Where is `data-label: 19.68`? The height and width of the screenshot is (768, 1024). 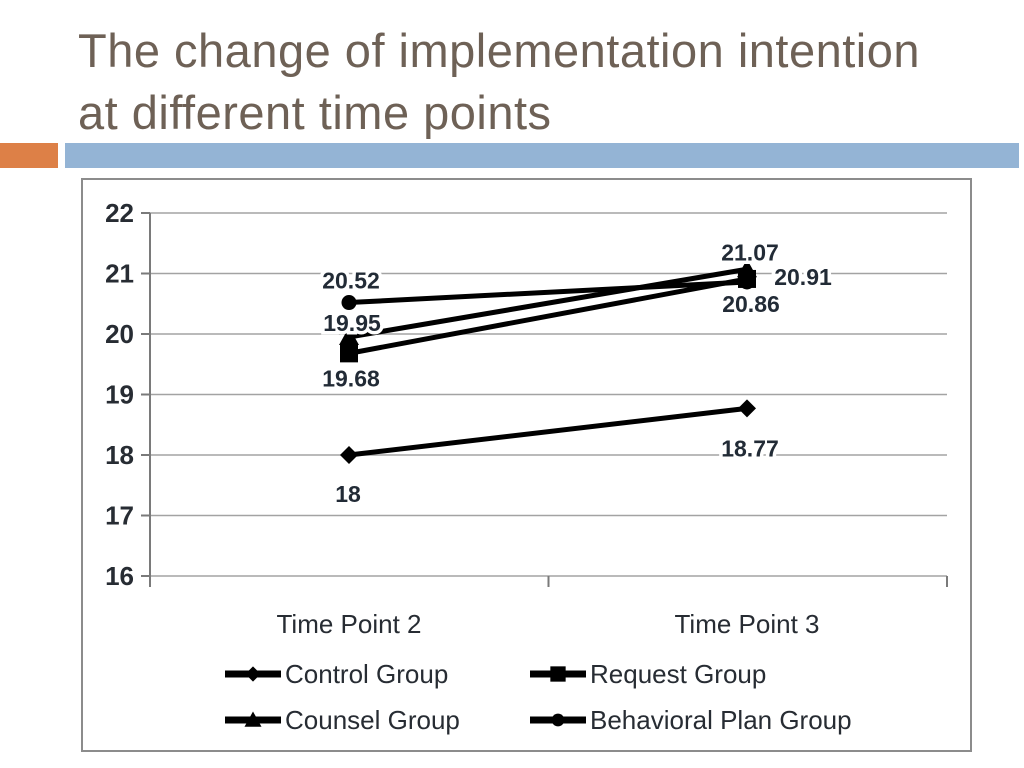
data-label: 19.68 is located at coordinates (351, 378).